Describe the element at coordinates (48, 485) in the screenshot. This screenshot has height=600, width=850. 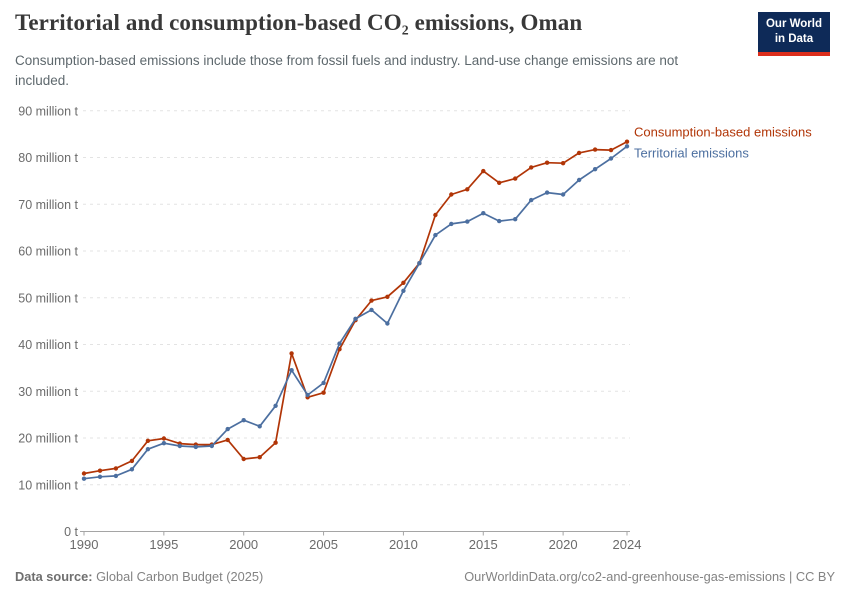
I see `y-axis-tick-label: 10 million t` at that location.